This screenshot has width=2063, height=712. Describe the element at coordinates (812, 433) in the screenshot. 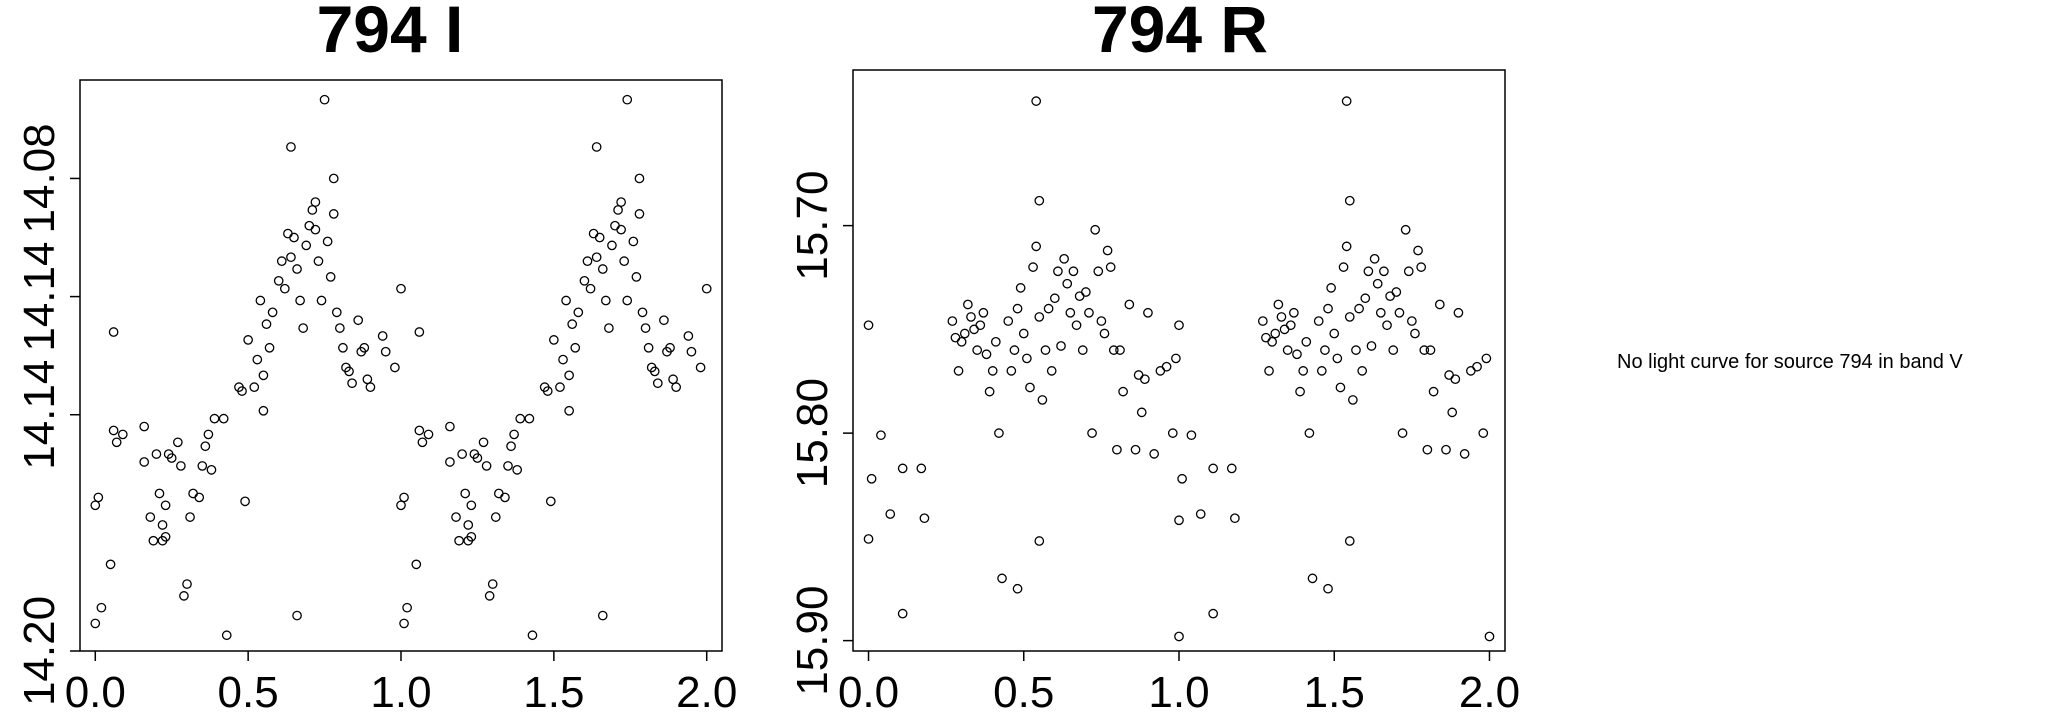

I see `y-tick-label: 15.80` at that location.